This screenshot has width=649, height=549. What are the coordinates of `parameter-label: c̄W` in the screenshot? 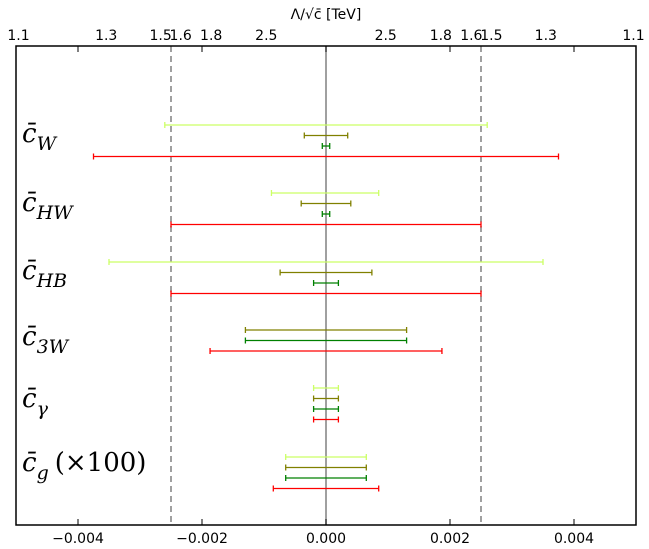 It's located at (40, 137).